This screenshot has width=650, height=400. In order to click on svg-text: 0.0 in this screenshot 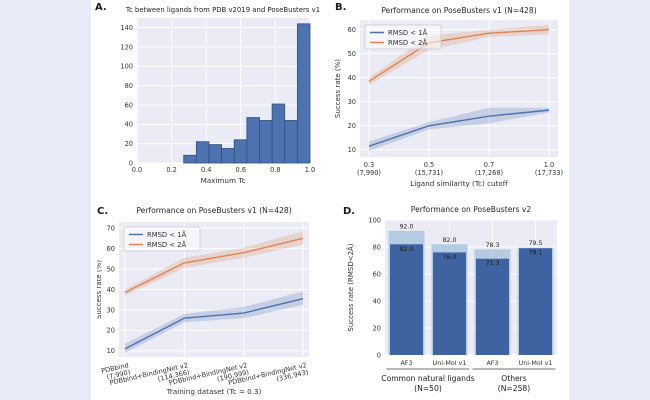, I will do `click(137, 170)`.